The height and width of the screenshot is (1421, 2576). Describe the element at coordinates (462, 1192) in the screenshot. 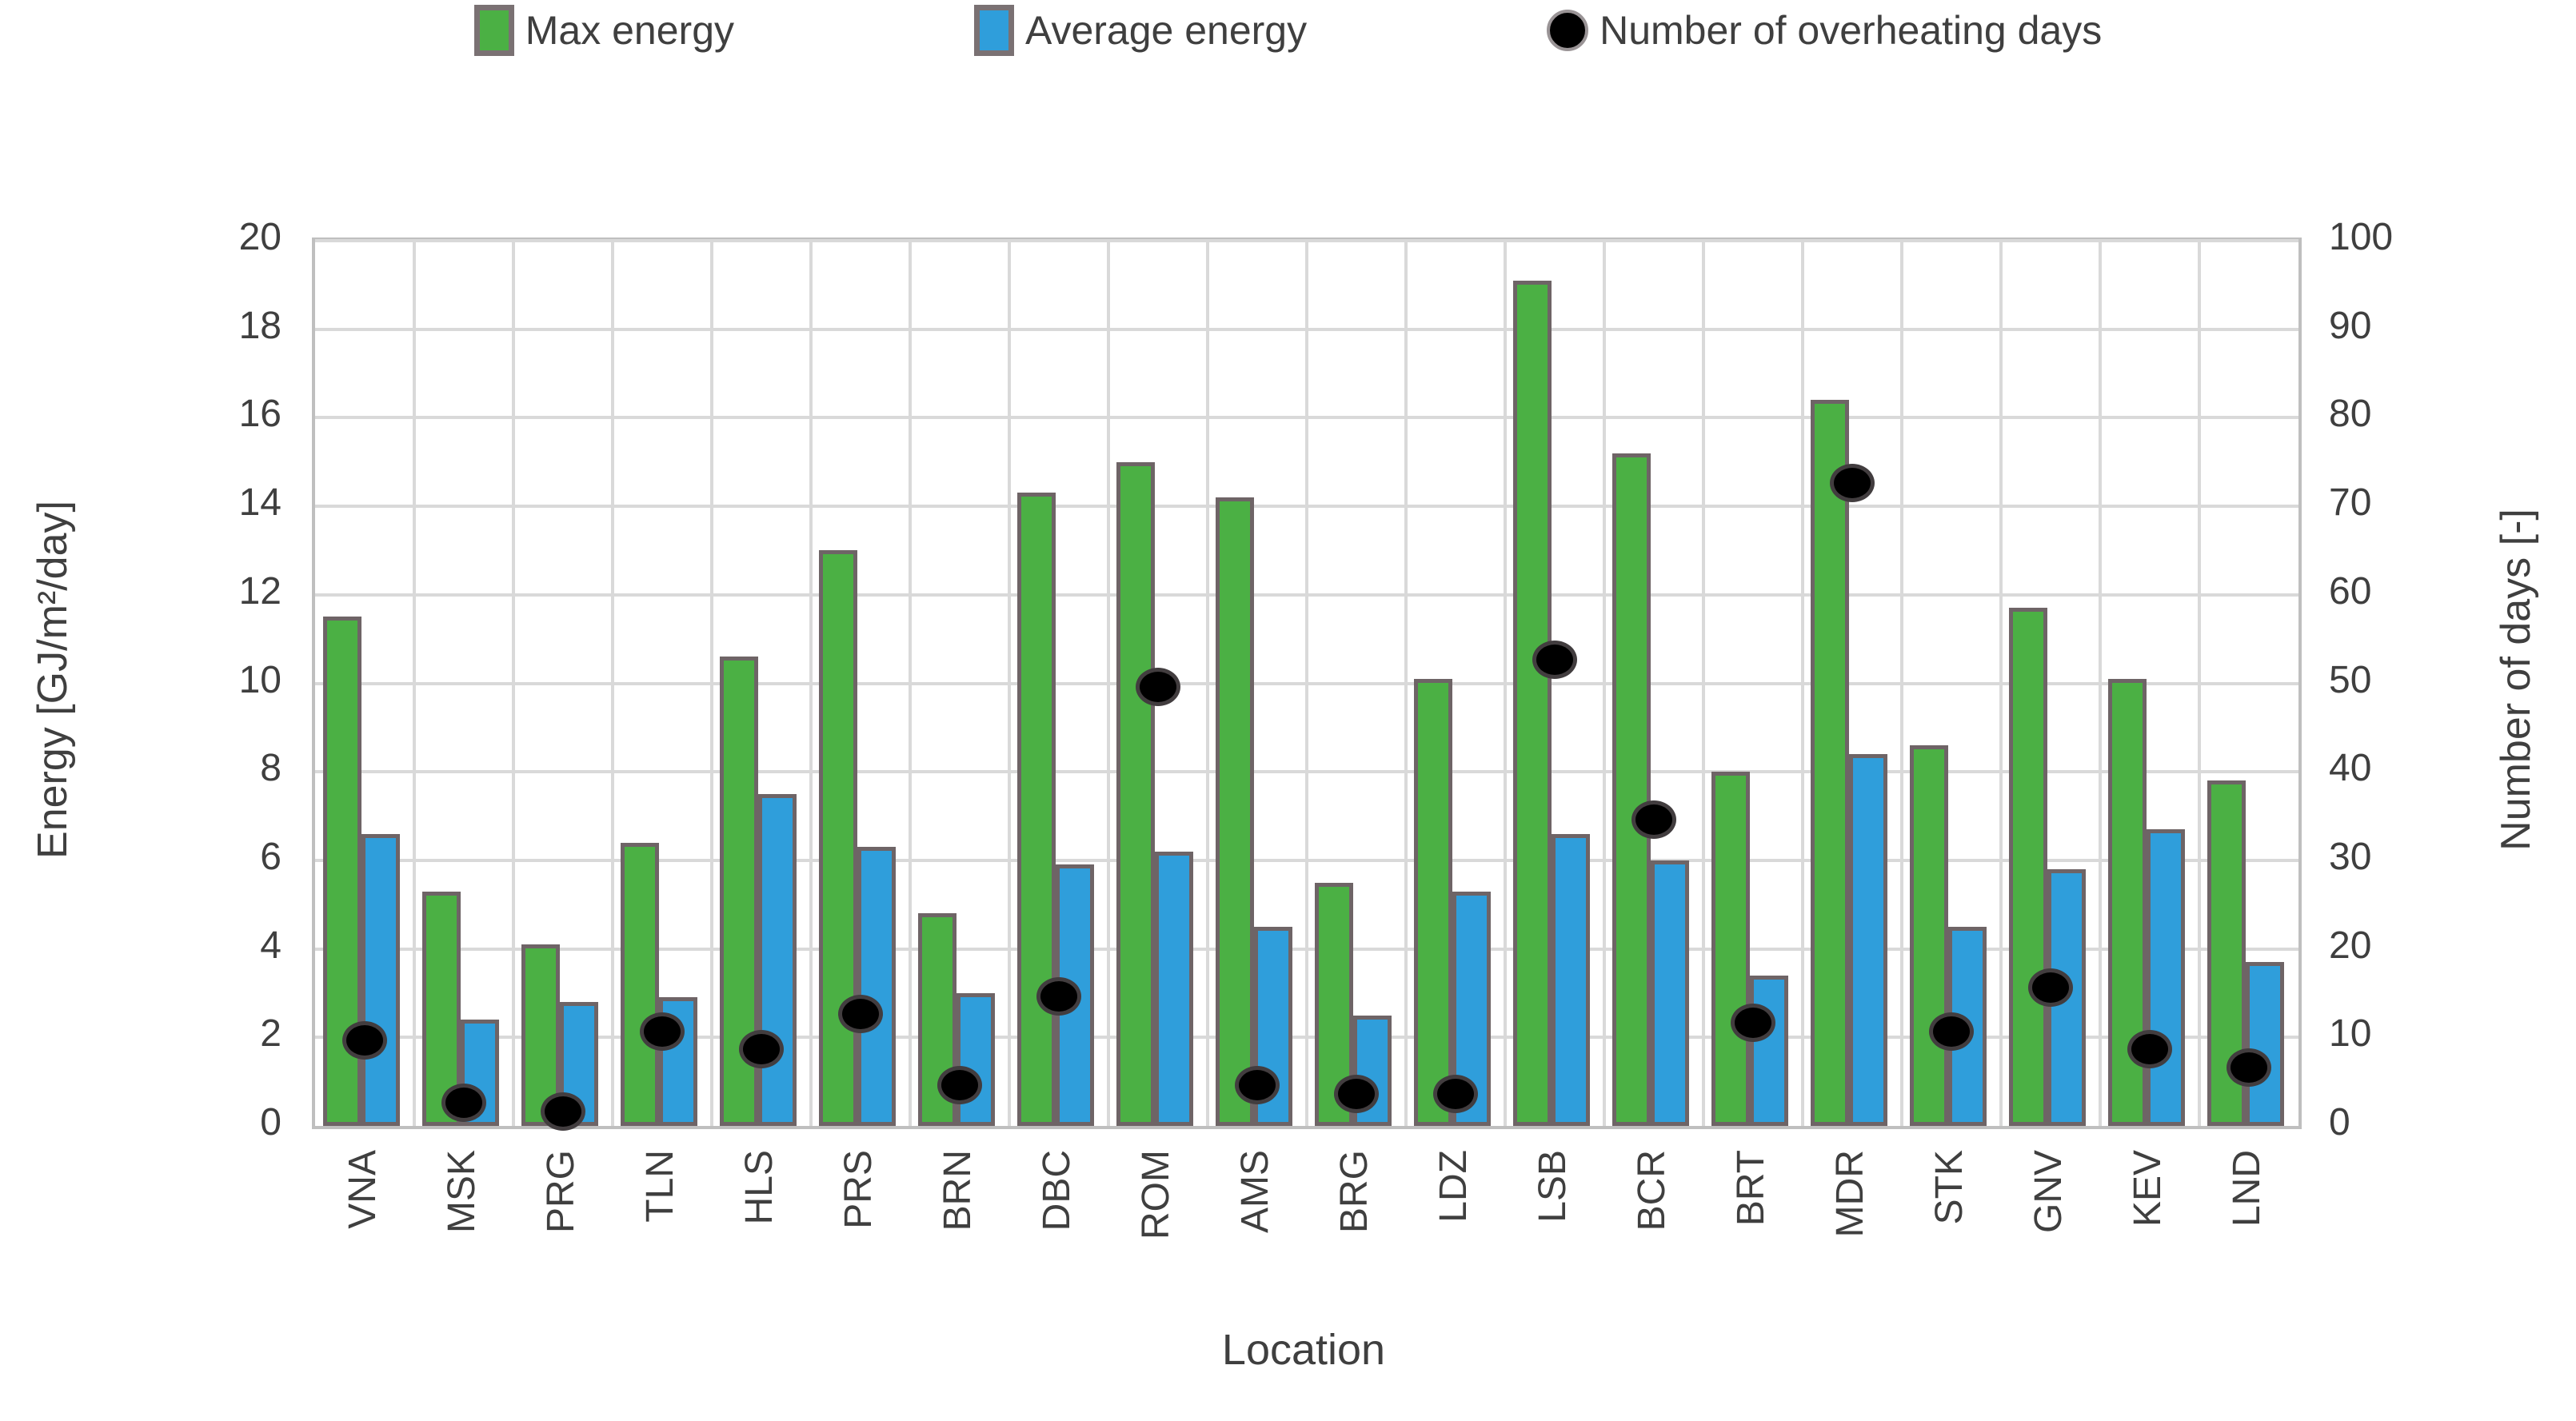

I see `x-category-label: MSK` at that location.